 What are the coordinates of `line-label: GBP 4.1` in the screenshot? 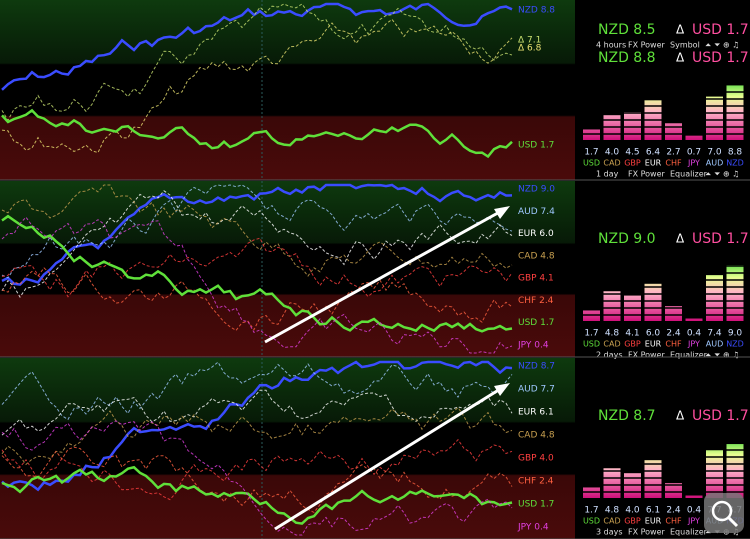 It's located at (536, 279).